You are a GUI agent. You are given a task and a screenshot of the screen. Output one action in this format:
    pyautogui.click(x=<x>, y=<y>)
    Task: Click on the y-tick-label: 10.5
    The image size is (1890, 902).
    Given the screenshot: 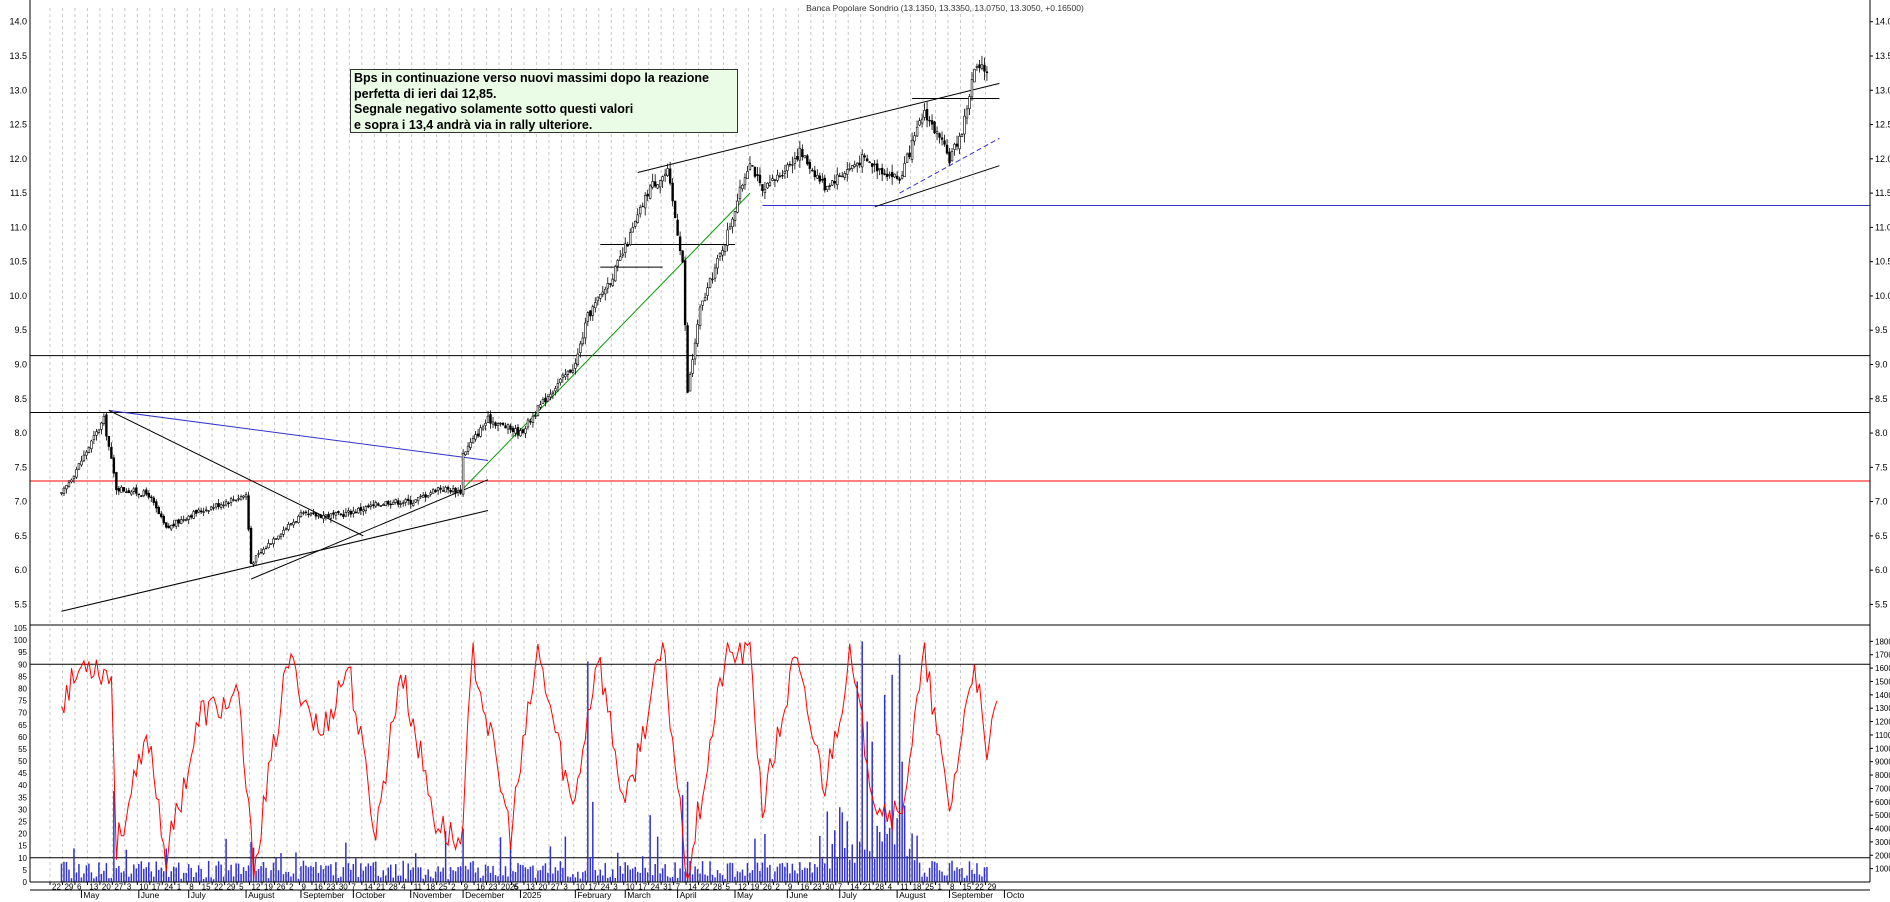 What is the action you would take?
    pyautogui.click(x=1882, y=262)
    